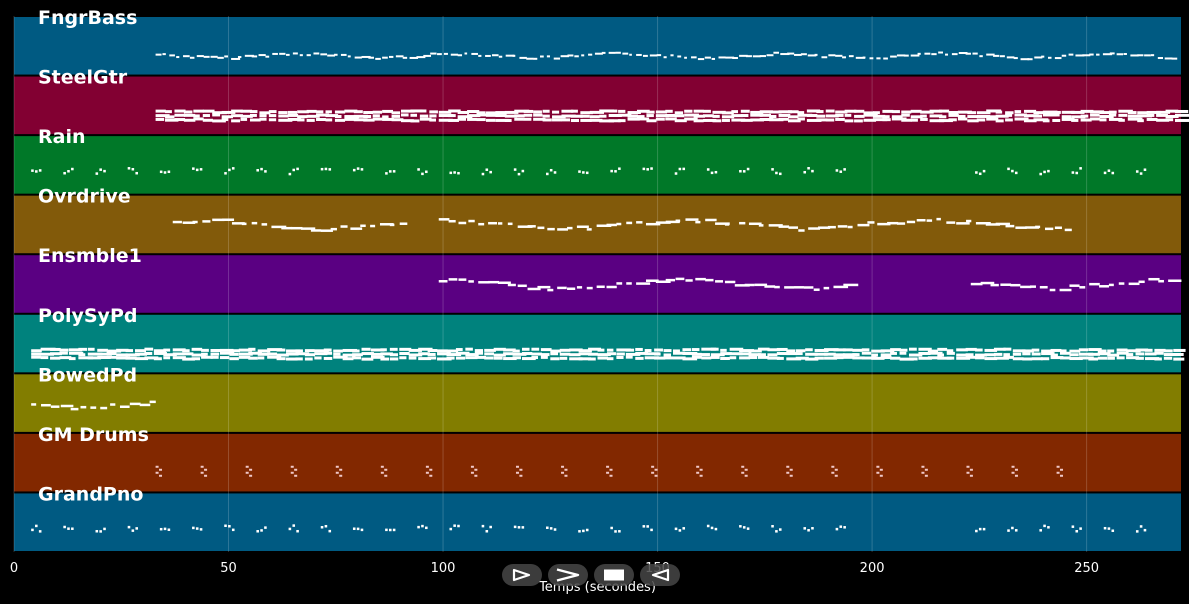  I want to click on fast-forward-button, so click(568, 575).